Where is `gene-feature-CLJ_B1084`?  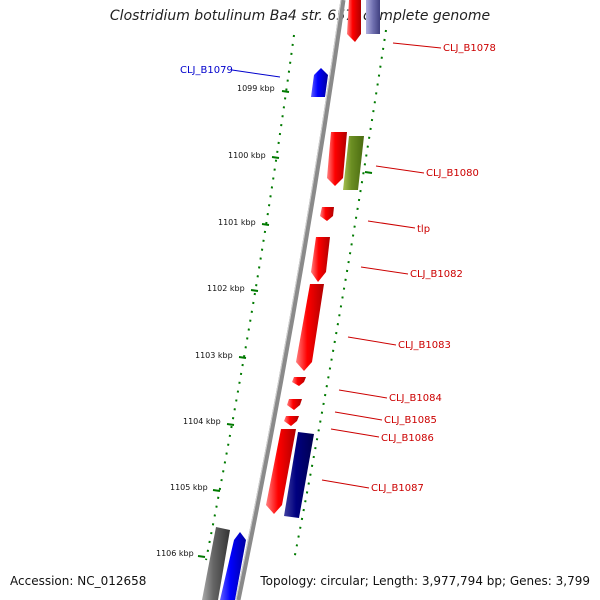 gene-feature-CLJ_B1084 is located at coordinates (299, 381).